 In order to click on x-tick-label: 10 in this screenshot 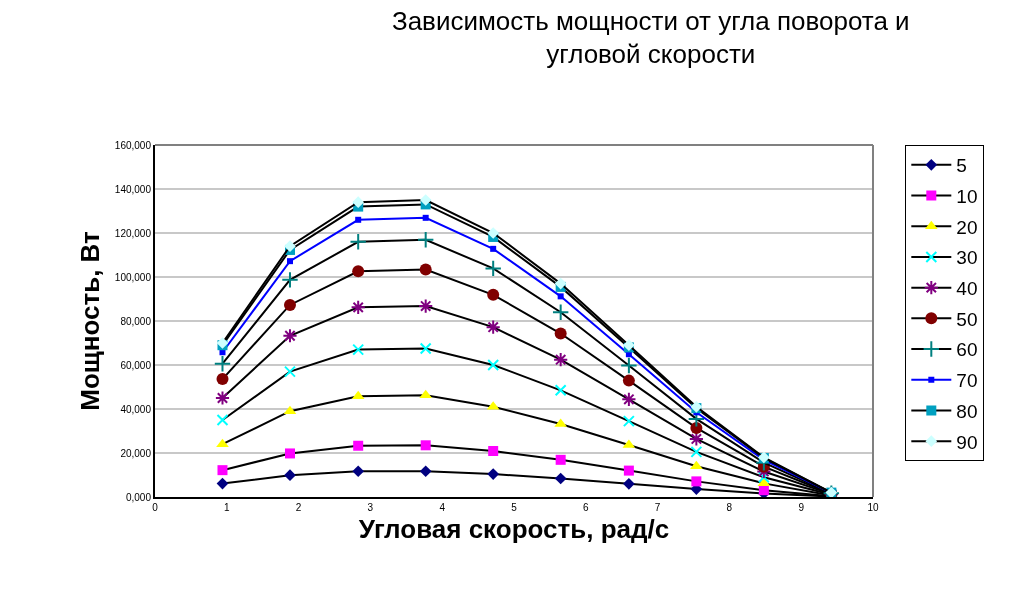, I will do `click(873, 507)`.